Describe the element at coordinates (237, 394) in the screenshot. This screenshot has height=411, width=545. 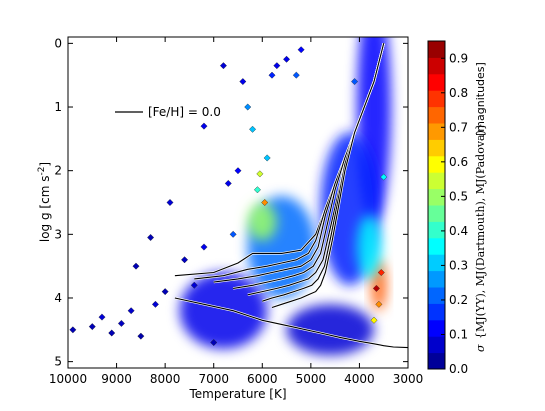
I see `x-axis-label: Temperature [K]` at that location.